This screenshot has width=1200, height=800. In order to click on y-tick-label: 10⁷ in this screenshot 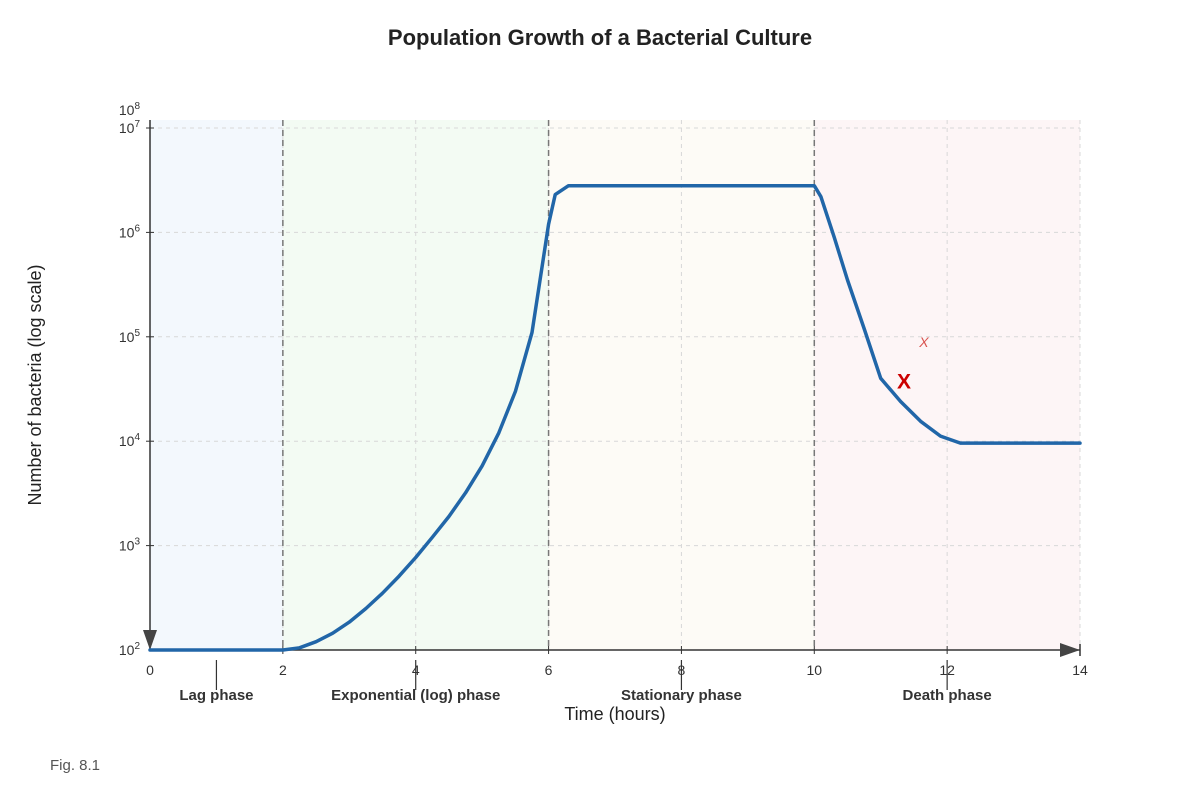, I will do `click(130, 127)`.